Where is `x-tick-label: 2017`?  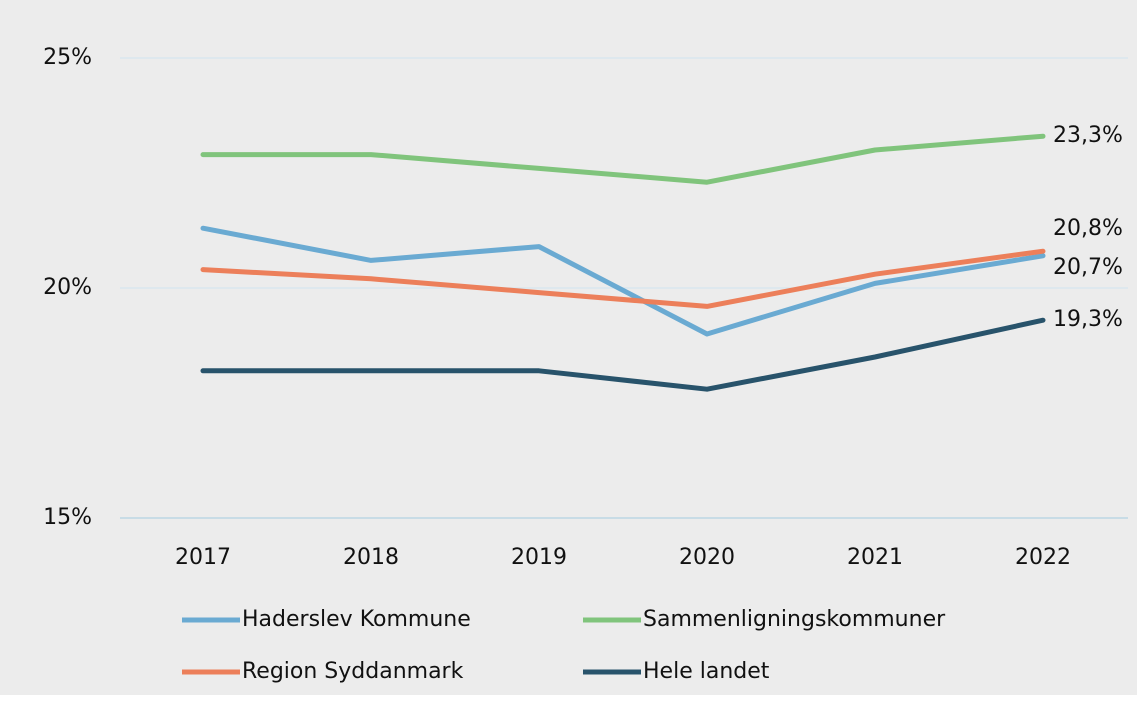
x-tick-label: 2017 is located at coordinates (203, 557).